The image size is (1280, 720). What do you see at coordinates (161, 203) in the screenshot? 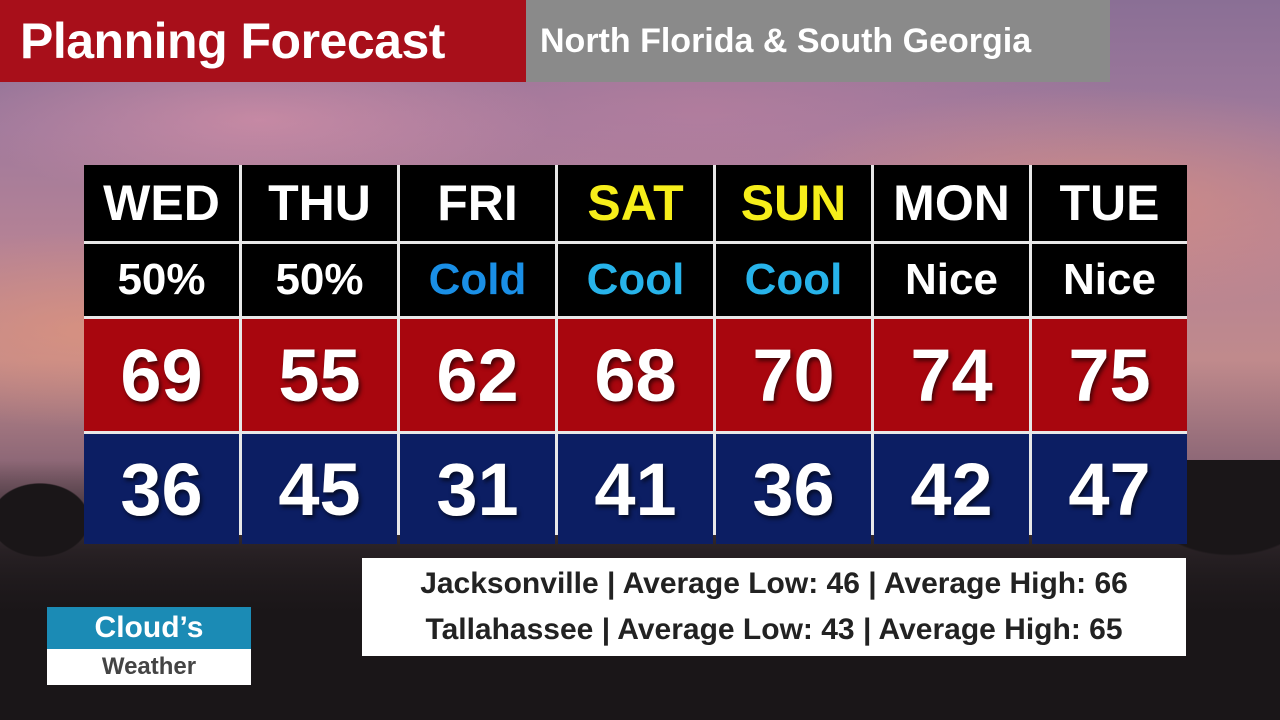
I see `day-wed: WED` at bounding box center [161, 203].